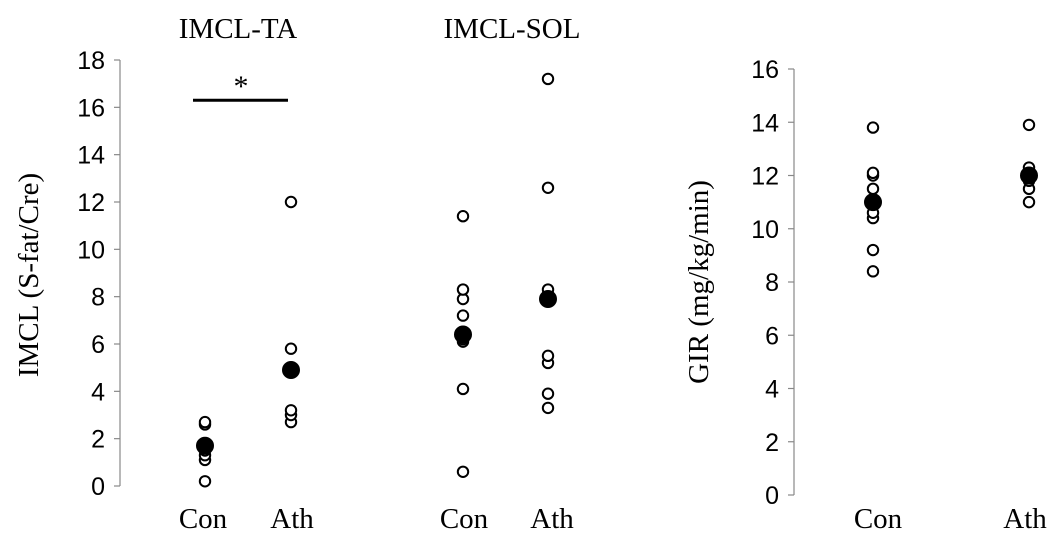  I want to click on right-y-tick-label: 8, so click(772, 283).